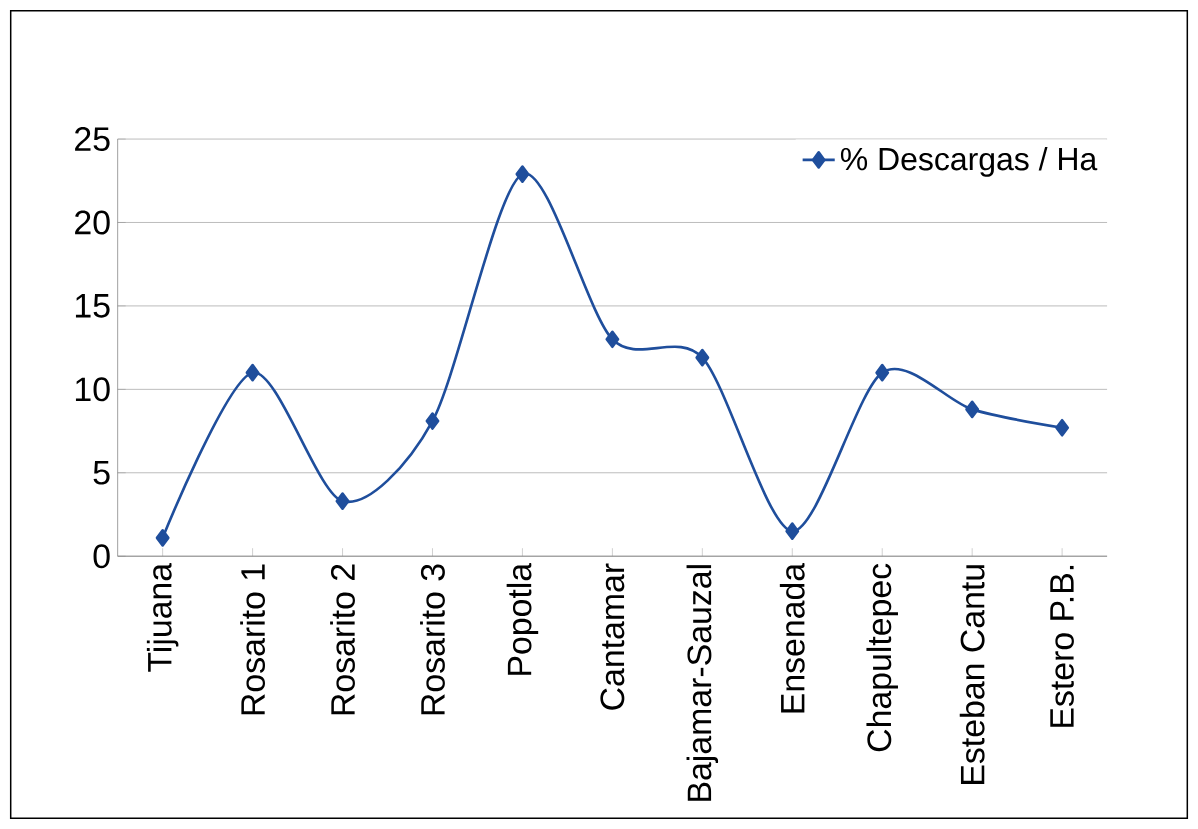 This screenshot has height=829, width=1198. I want to click on x-tick-label: Rosarito 1, so click(252, 639).